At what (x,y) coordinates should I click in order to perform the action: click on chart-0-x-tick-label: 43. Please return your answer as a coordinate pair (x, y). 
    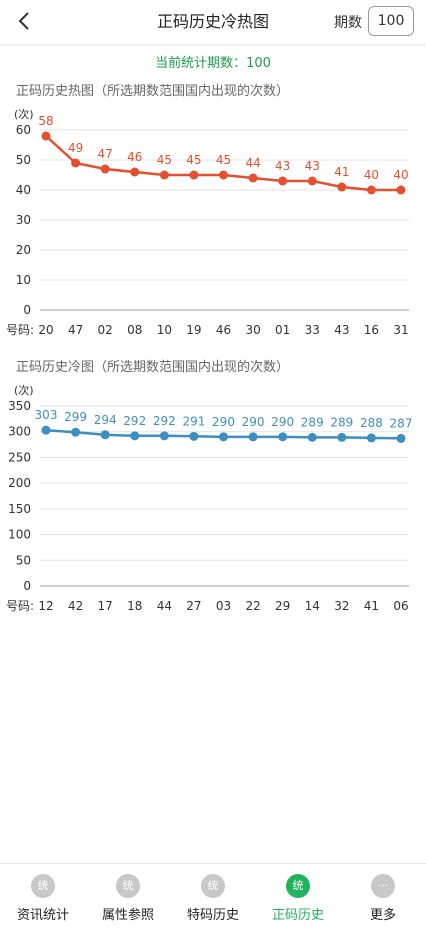
    Looking at the image, I should click on (341, 330).